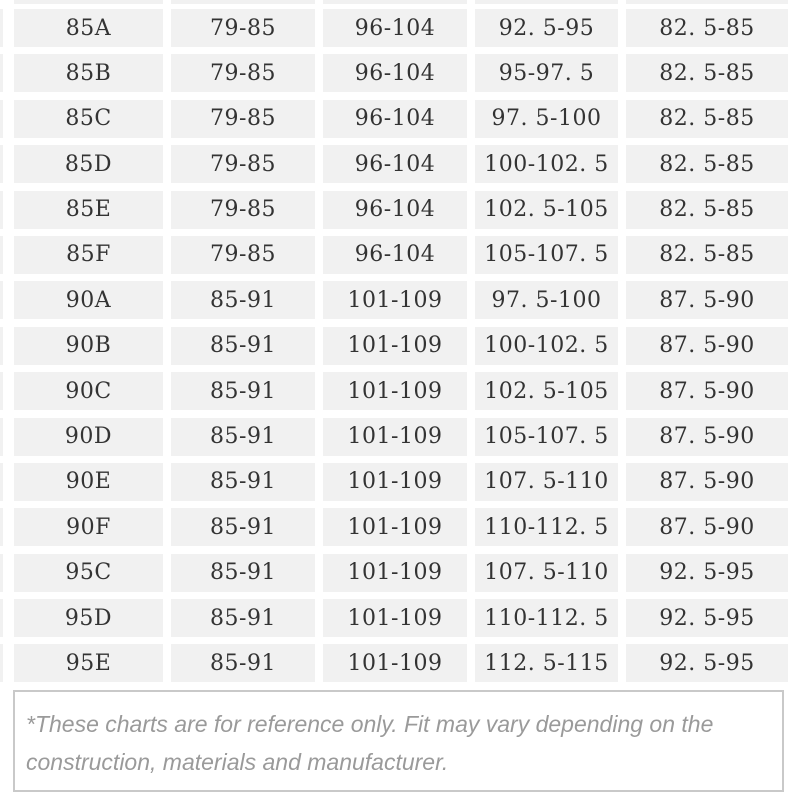  I want to click on table-row: 95C 85-91 101-109 107. 5-110 92. 5-95, so click(400, 572).